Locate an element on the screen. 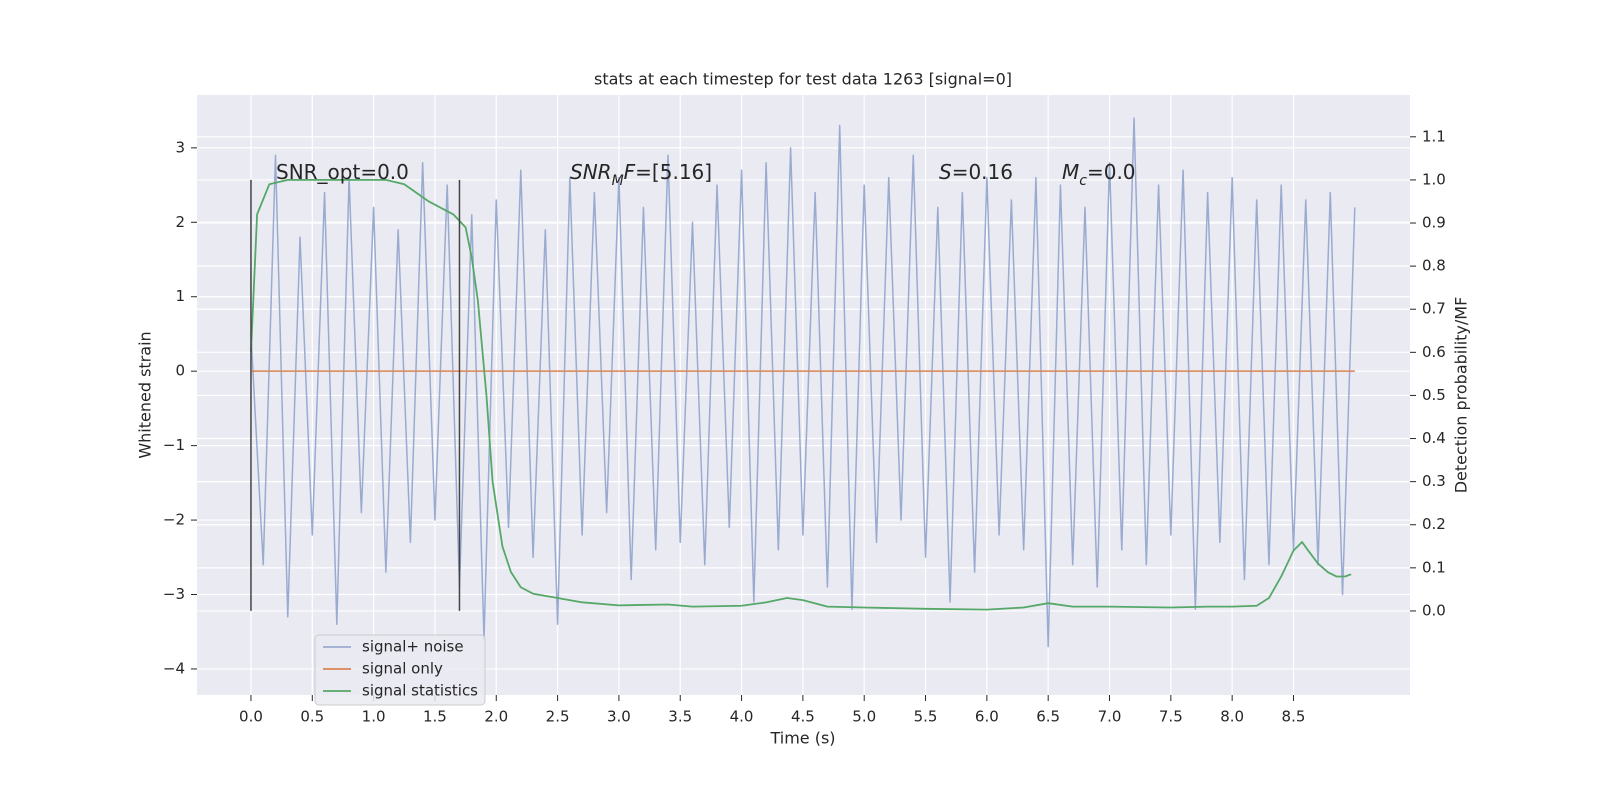  y2-tick-label: 0.9 is located at coordinates (1434, 223).